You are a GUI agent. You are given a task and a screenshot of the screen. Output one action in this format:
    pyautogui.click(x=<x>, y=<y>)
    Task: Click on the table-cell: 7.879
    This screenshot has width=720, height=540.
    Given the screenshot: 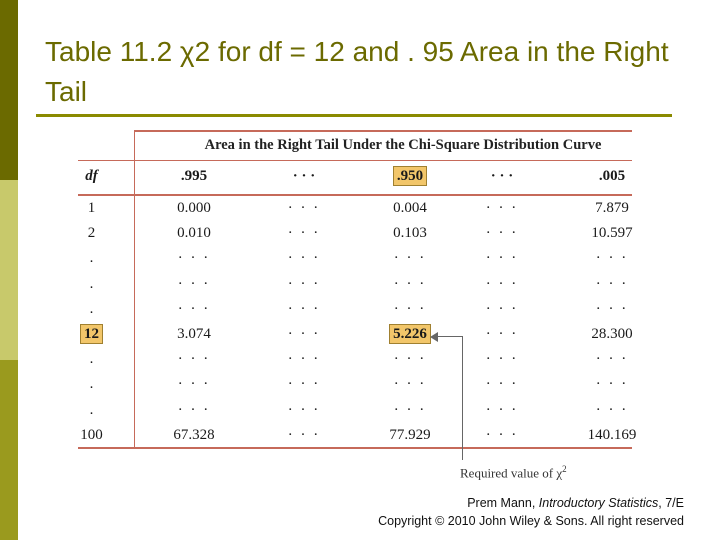 What is the action you would take?
    pyautogui.click(x=612, y=208)
    